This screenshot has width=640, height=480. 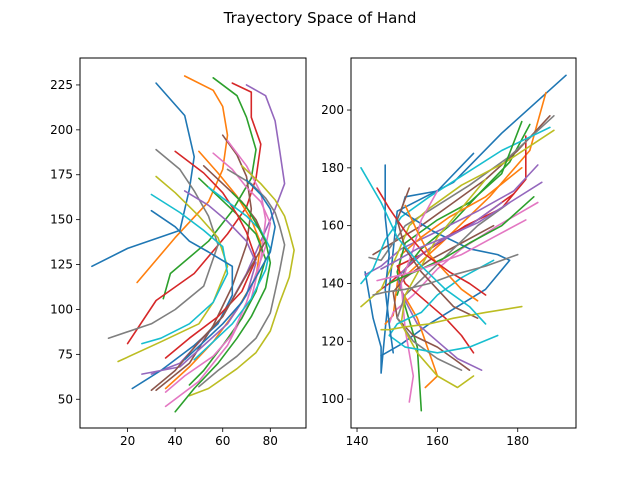 What do you see at coordinates (61, 85) in the screenshot?
I see `y-tick-label: 225` at bounding box center [61, 85].